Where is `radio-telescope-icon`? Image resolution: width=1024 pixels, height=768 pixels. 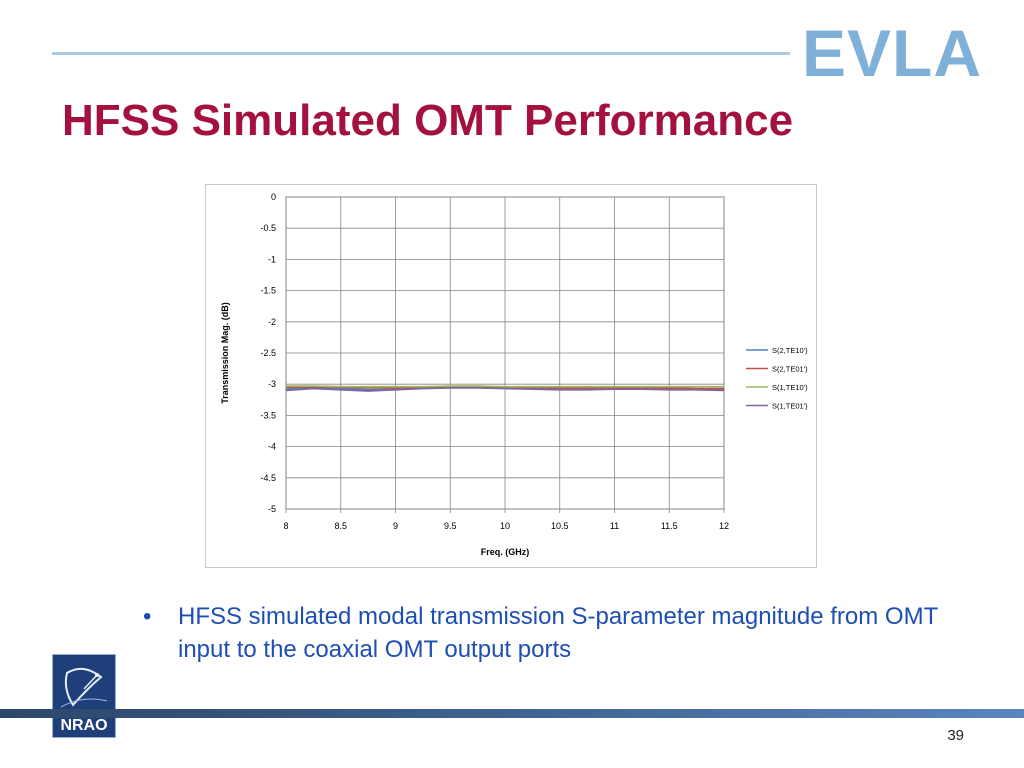
radio-telescope-icon is located at coordinates (84, 687).